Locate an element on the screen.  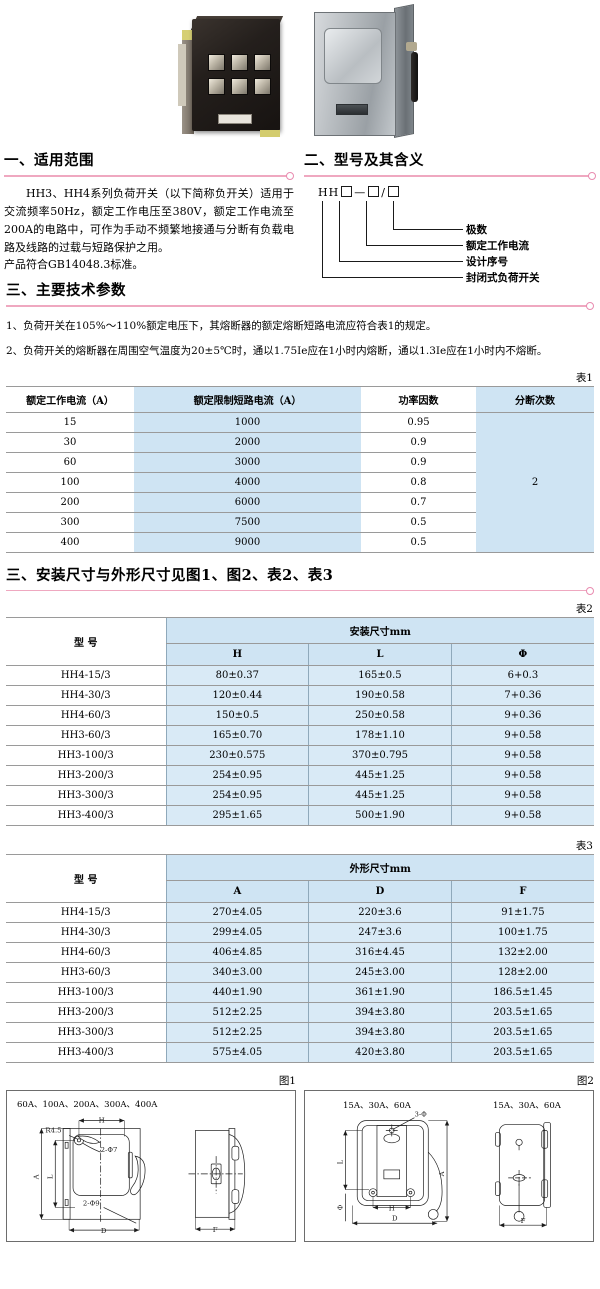
table3-cell-f: 186.5±1.45 is located at coordinates (522, 992).